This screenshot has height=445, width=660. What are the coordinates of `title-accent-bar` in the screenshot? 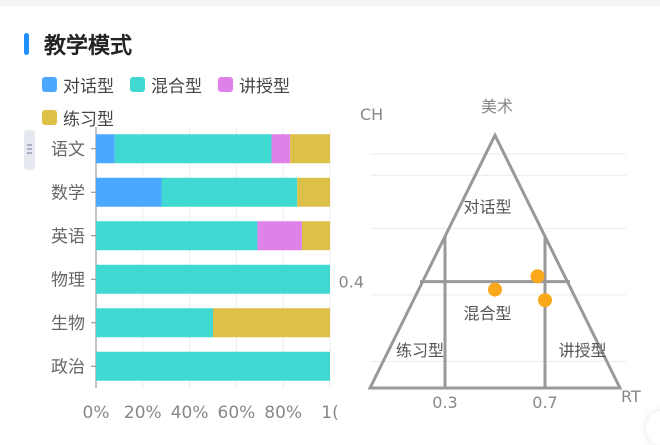 It's located at (26, 44).